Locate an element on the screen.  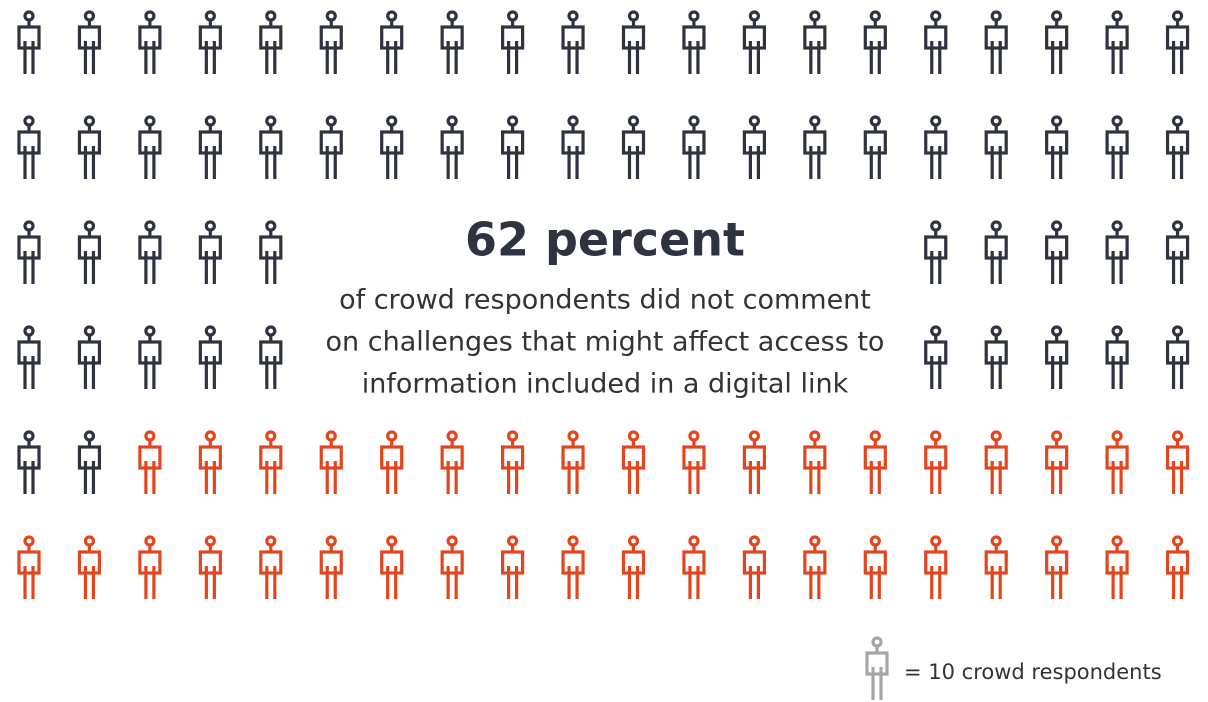
subtitle-line: of crowd respondents did not comment is located at coordinates (605, 300).